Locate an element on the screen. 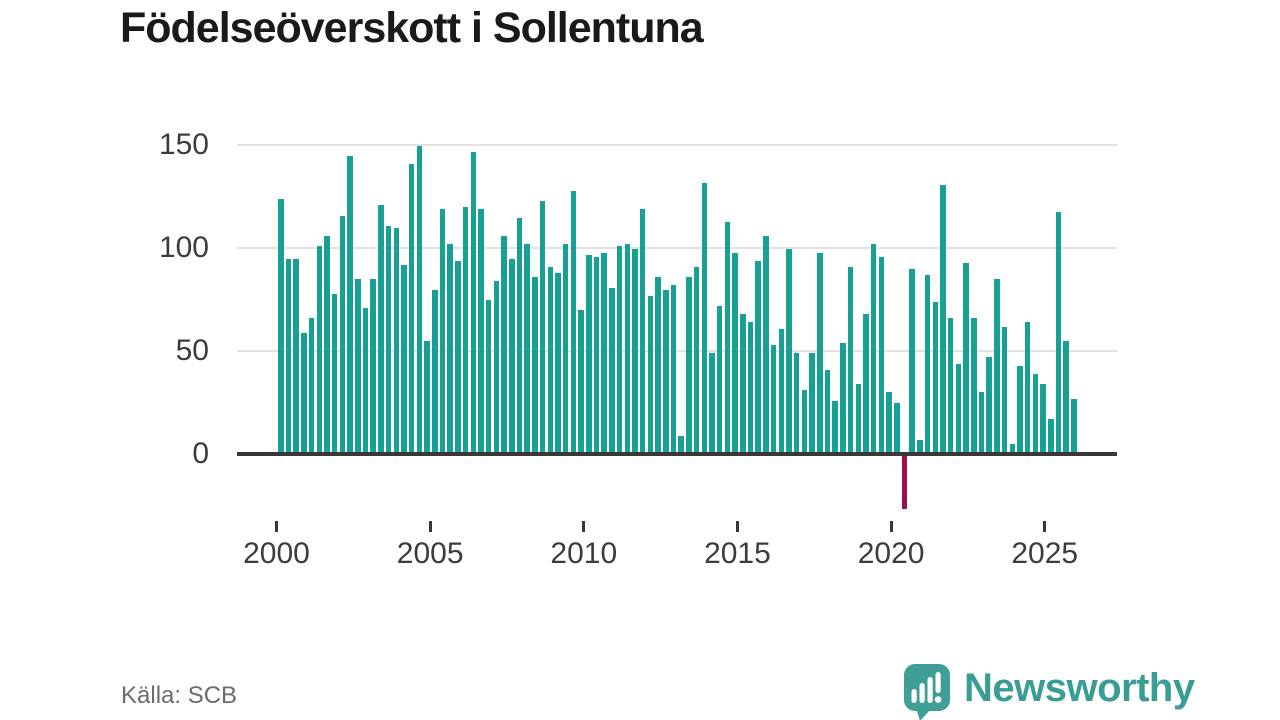 Image resolution: width=1280 pixels, height=720 pixels. bar-2009Q1 is located at coordinates (558, 363).